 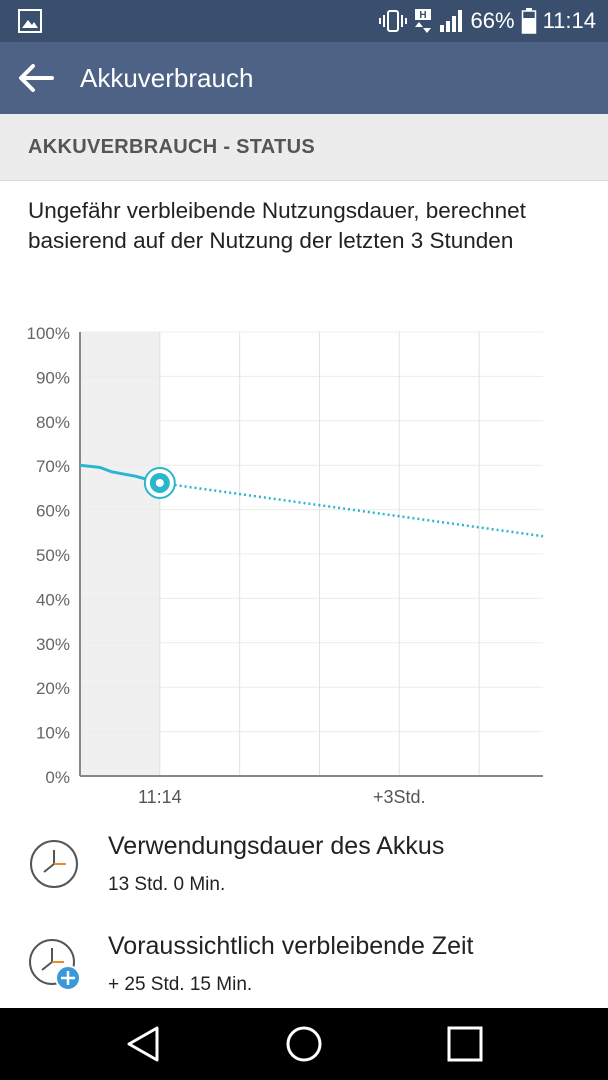 I want to click on nav-back-button, so click(x=143, y=1044).